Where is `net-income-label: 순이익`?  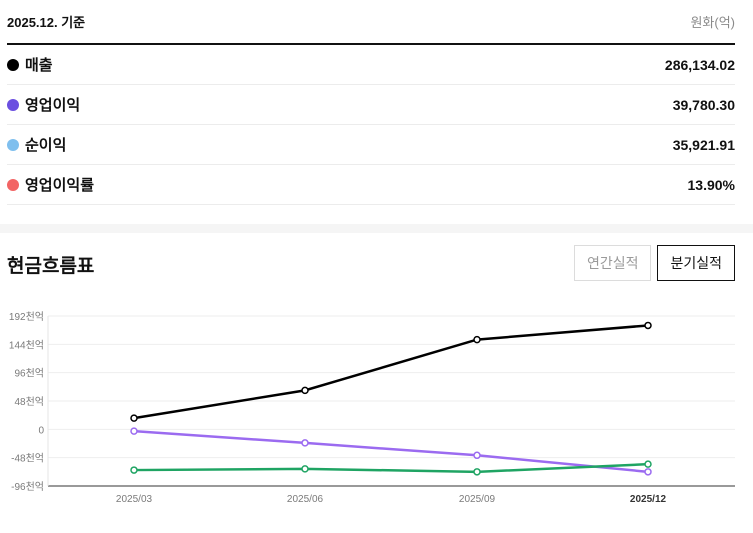 net-income-label: 순이익 is located at coordinates (46, 145).